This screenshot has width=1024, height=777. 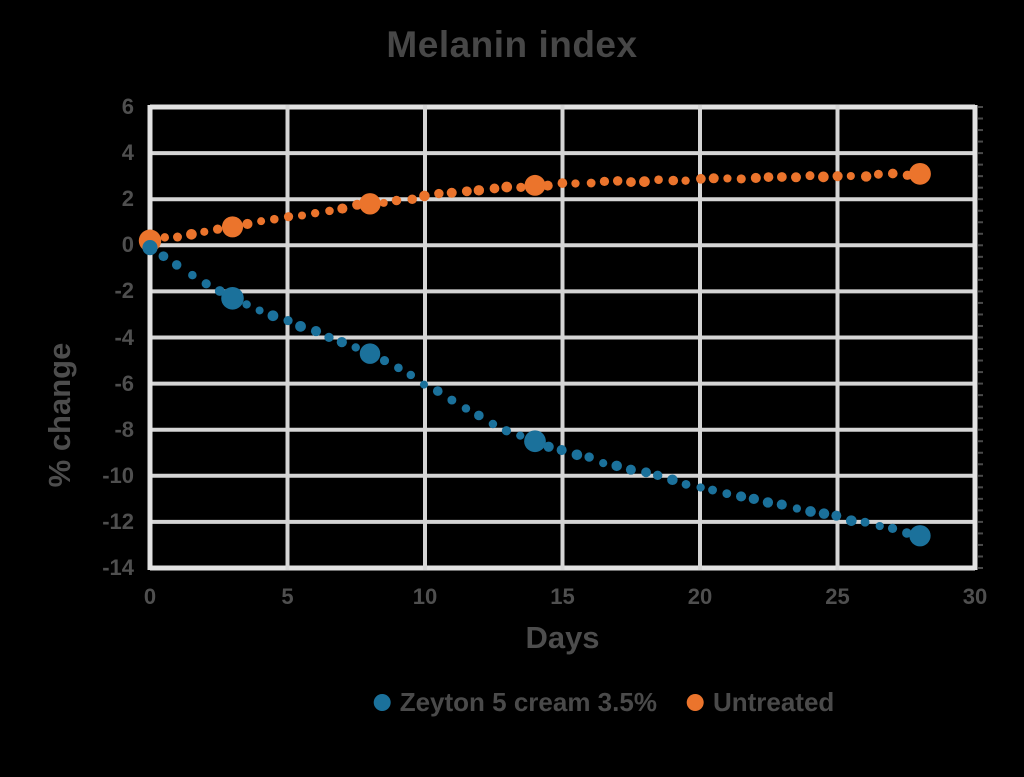 I want to click on x-tick-label: 30, so click(x=975, y=596).